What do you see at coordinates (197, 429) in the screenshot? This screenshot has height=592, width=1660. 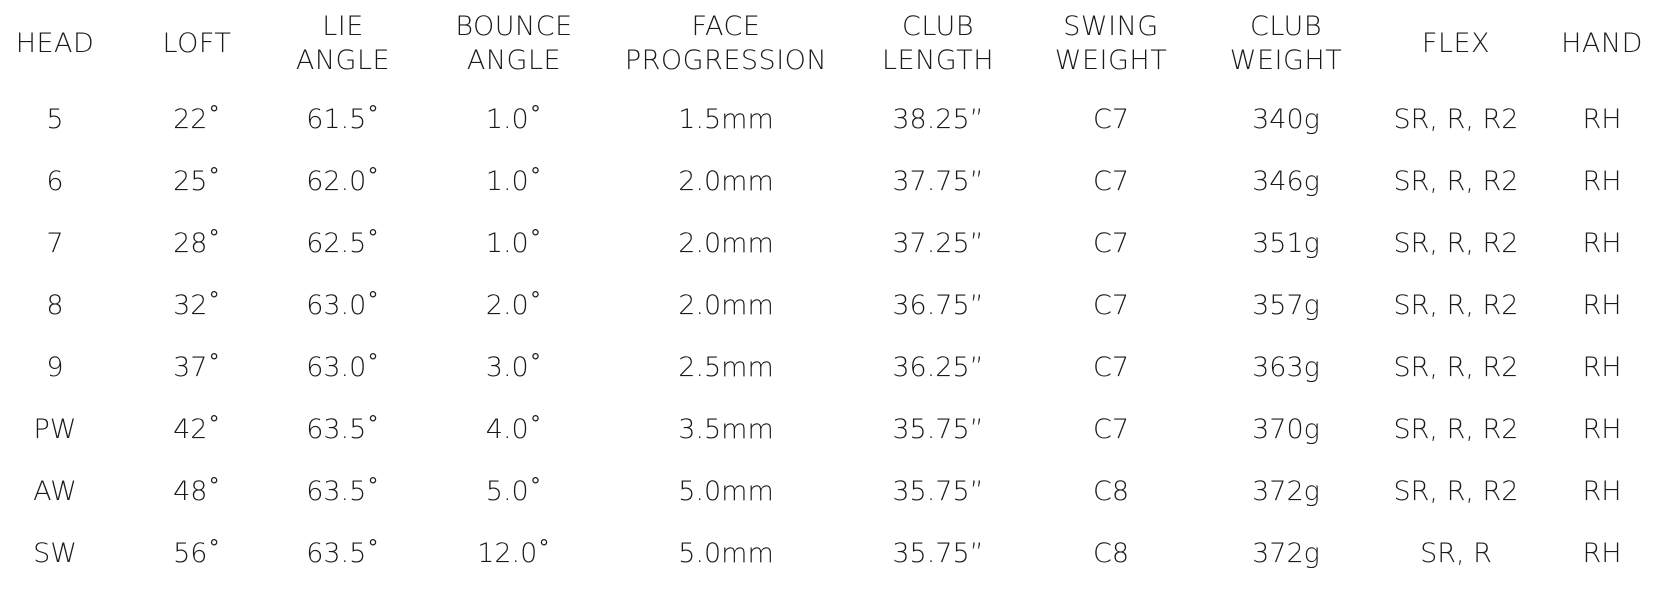 I see `cell-loft: 42˚` at bounding box center [197, 429].